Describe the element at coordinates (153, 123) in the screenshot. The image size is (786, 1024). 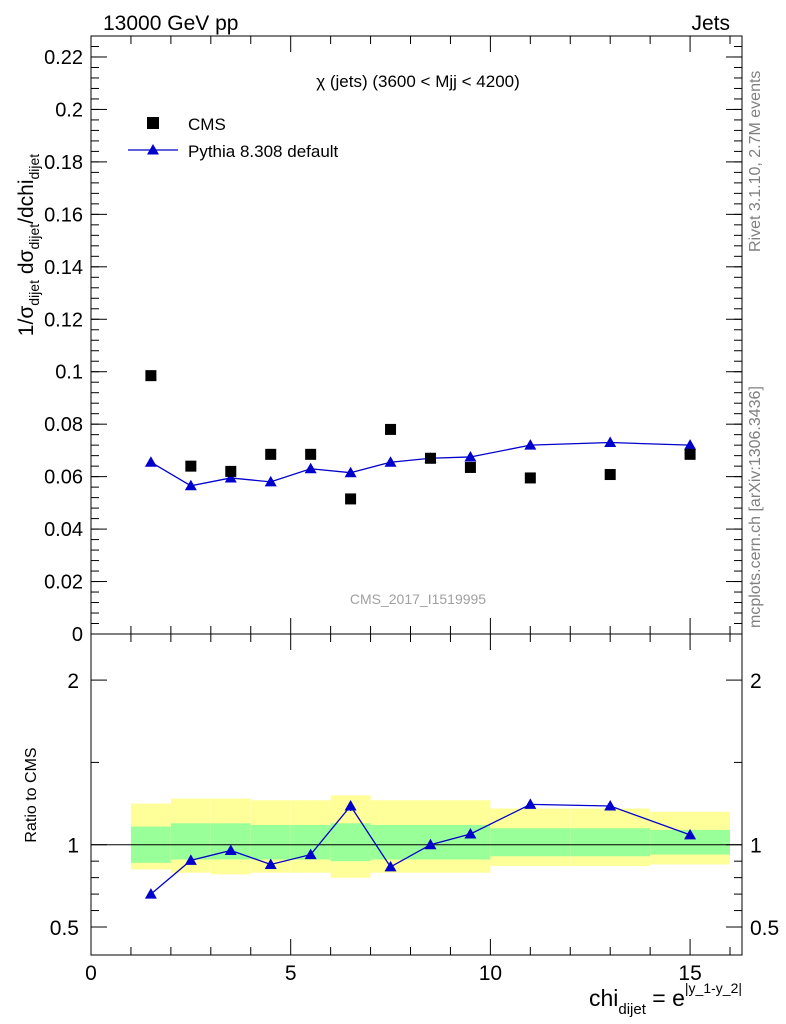
I see `legend-cms-marker` at that location.